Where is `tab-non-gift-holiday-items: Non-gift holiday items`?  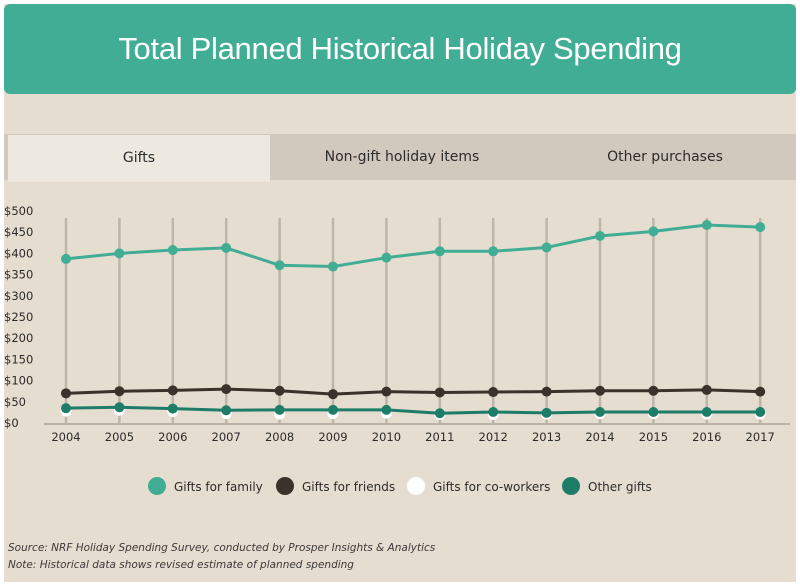 tab-non-gift-holiday-items: Non-gift holiday items is located at coordinates (402, 157).